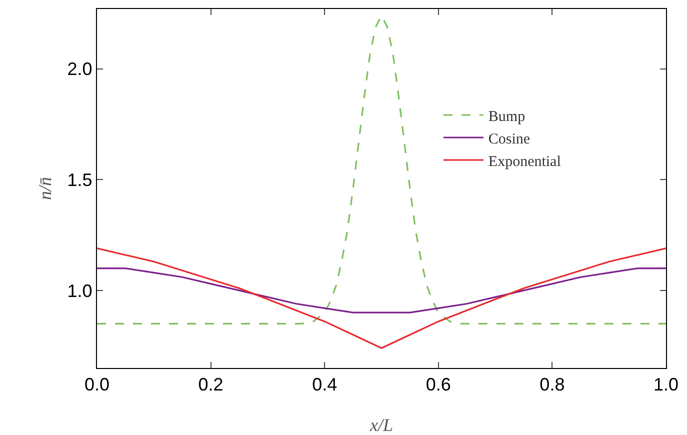  I want to click on y-tick-label: 2.0, so click(79, 69).